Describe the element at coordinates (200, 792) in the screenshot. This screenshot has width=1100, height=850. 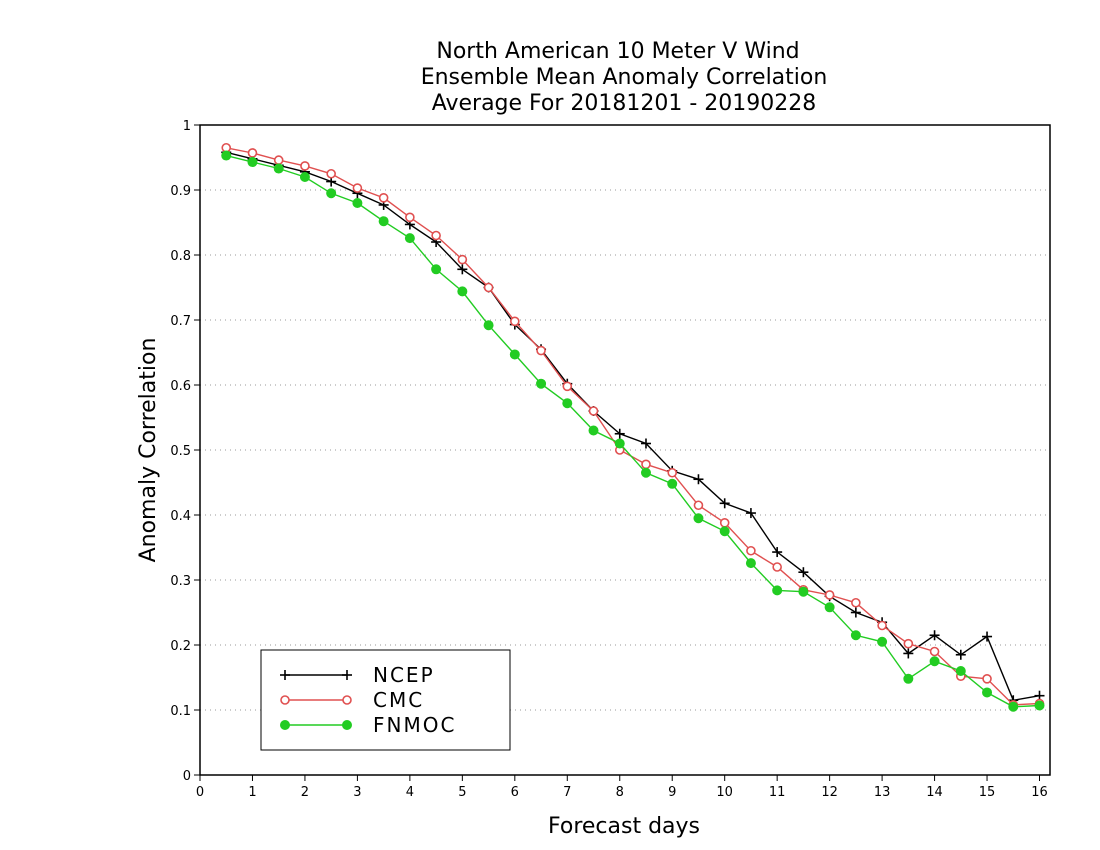
I see `x-tick-label: 0` at that location.